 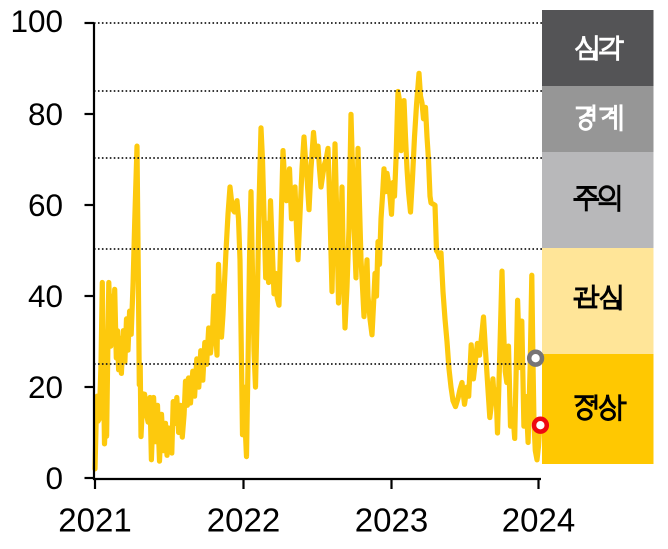 I want to click on svg-text: 0, so click(x=54, y=478).